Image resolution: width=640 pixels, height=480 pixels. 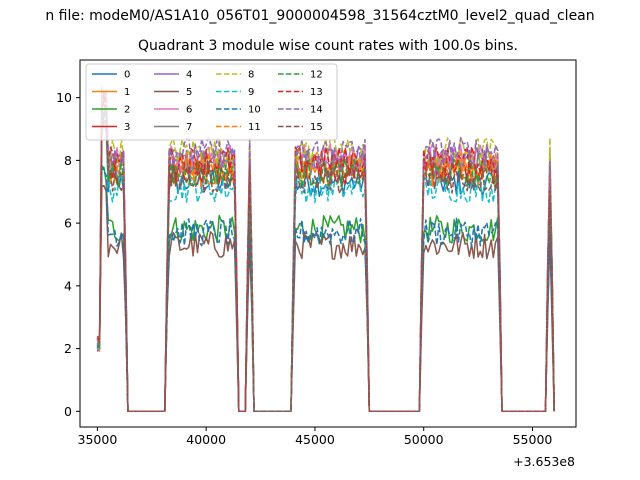 What do you see at coordinates (189, 127) in the screenshot?
I see `legend-label-7: 7` at bounding box center [189, 127].